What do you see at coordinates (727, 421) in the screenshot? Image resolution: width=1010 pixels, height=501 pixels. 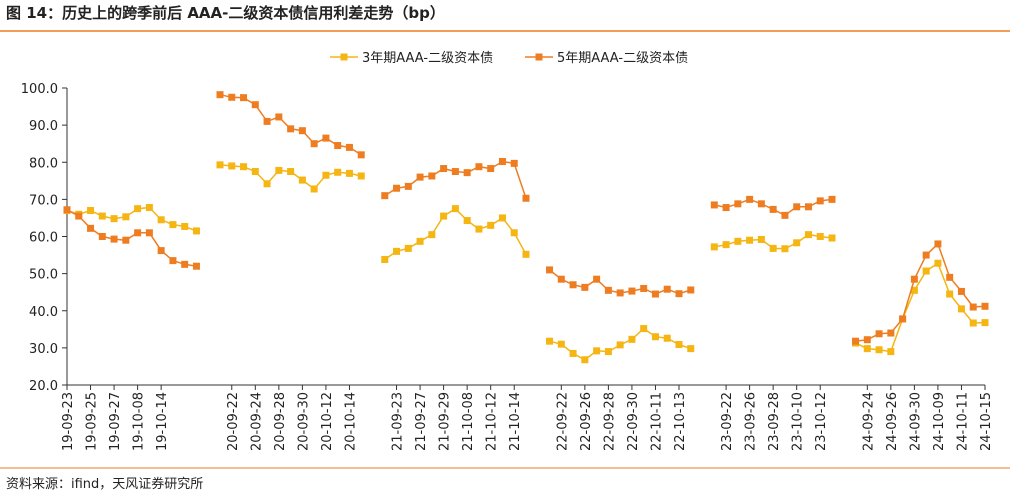 I see `x-tick-label: 23-09-22` at bounding box center [727, 421].